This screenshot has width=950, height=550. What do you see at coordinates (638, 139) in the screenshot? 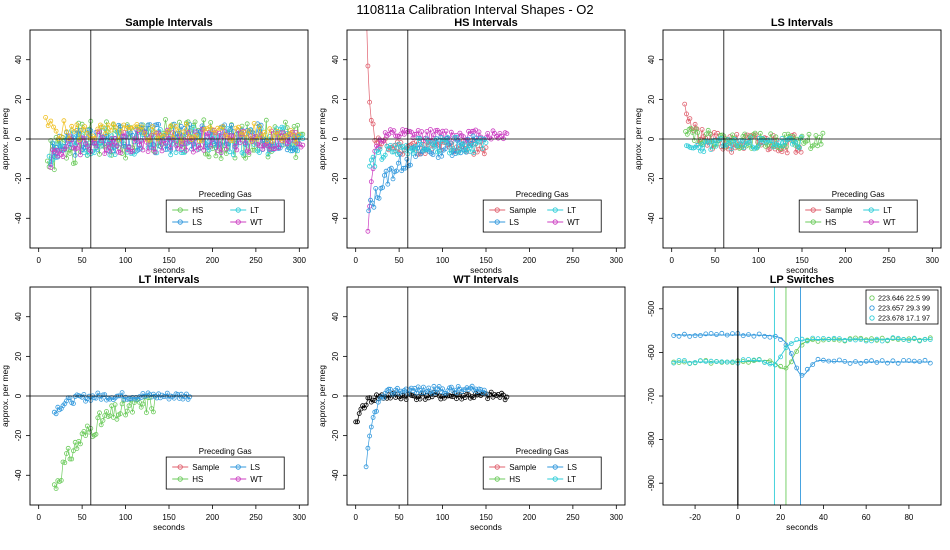
I see `y-axis-label: approx. per meg` at bounding box center [638, 139].